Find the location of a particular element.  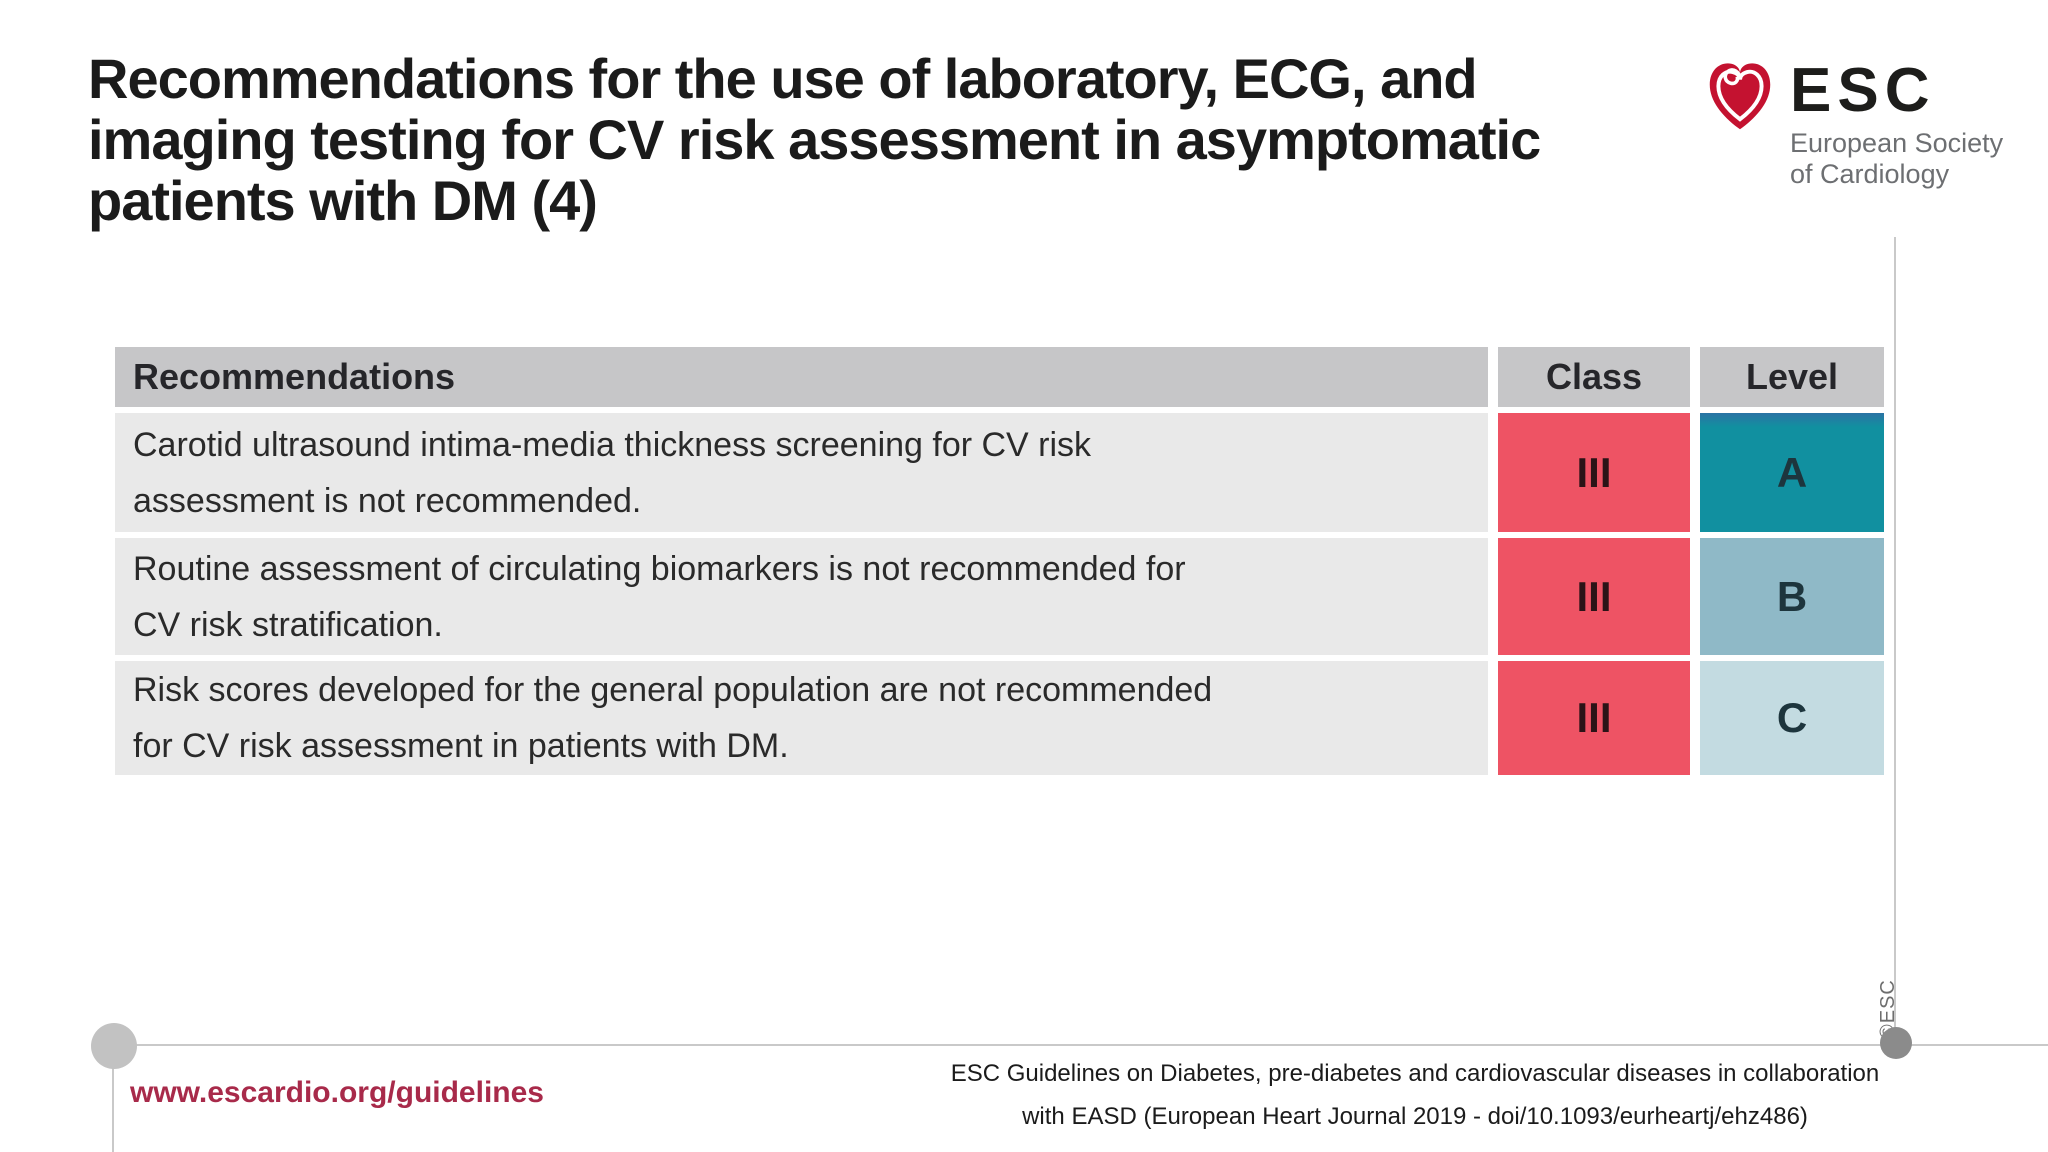

col-header-level: Level is located at coordinates (1792, 377).